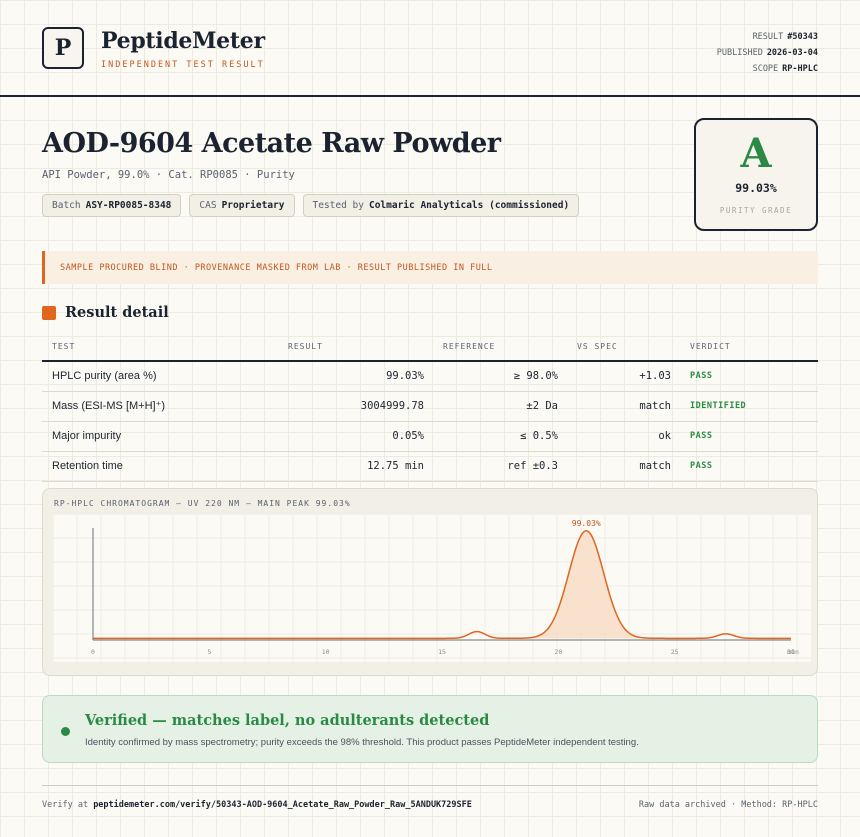 This screenshot has height=837, width=860. Describe the element at coordinates (430, 437) in the screenshot. I see `table-row: Major impurity 0.05% ≤ 0.5% ok PASS` at that location.